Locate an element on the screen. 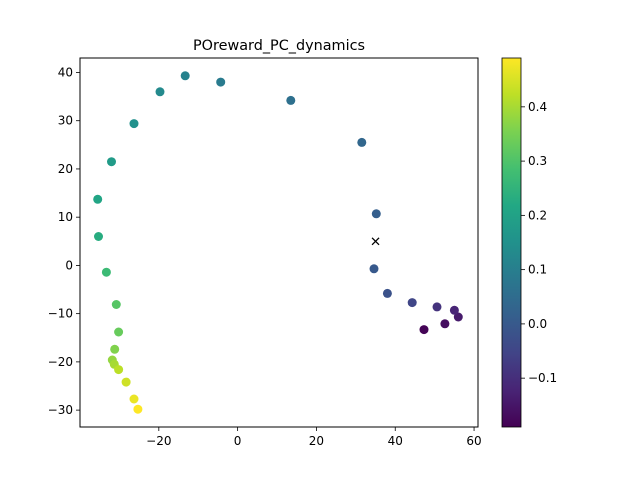 The image size is (640, 480). x-tick-label: 0 is located at coordinates (238, 441).